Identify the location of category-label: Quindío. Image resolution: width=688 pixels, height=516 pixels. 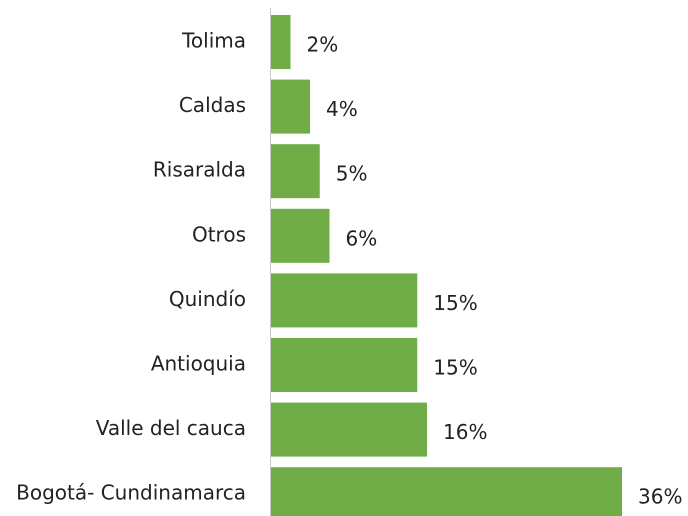
(207, 299).